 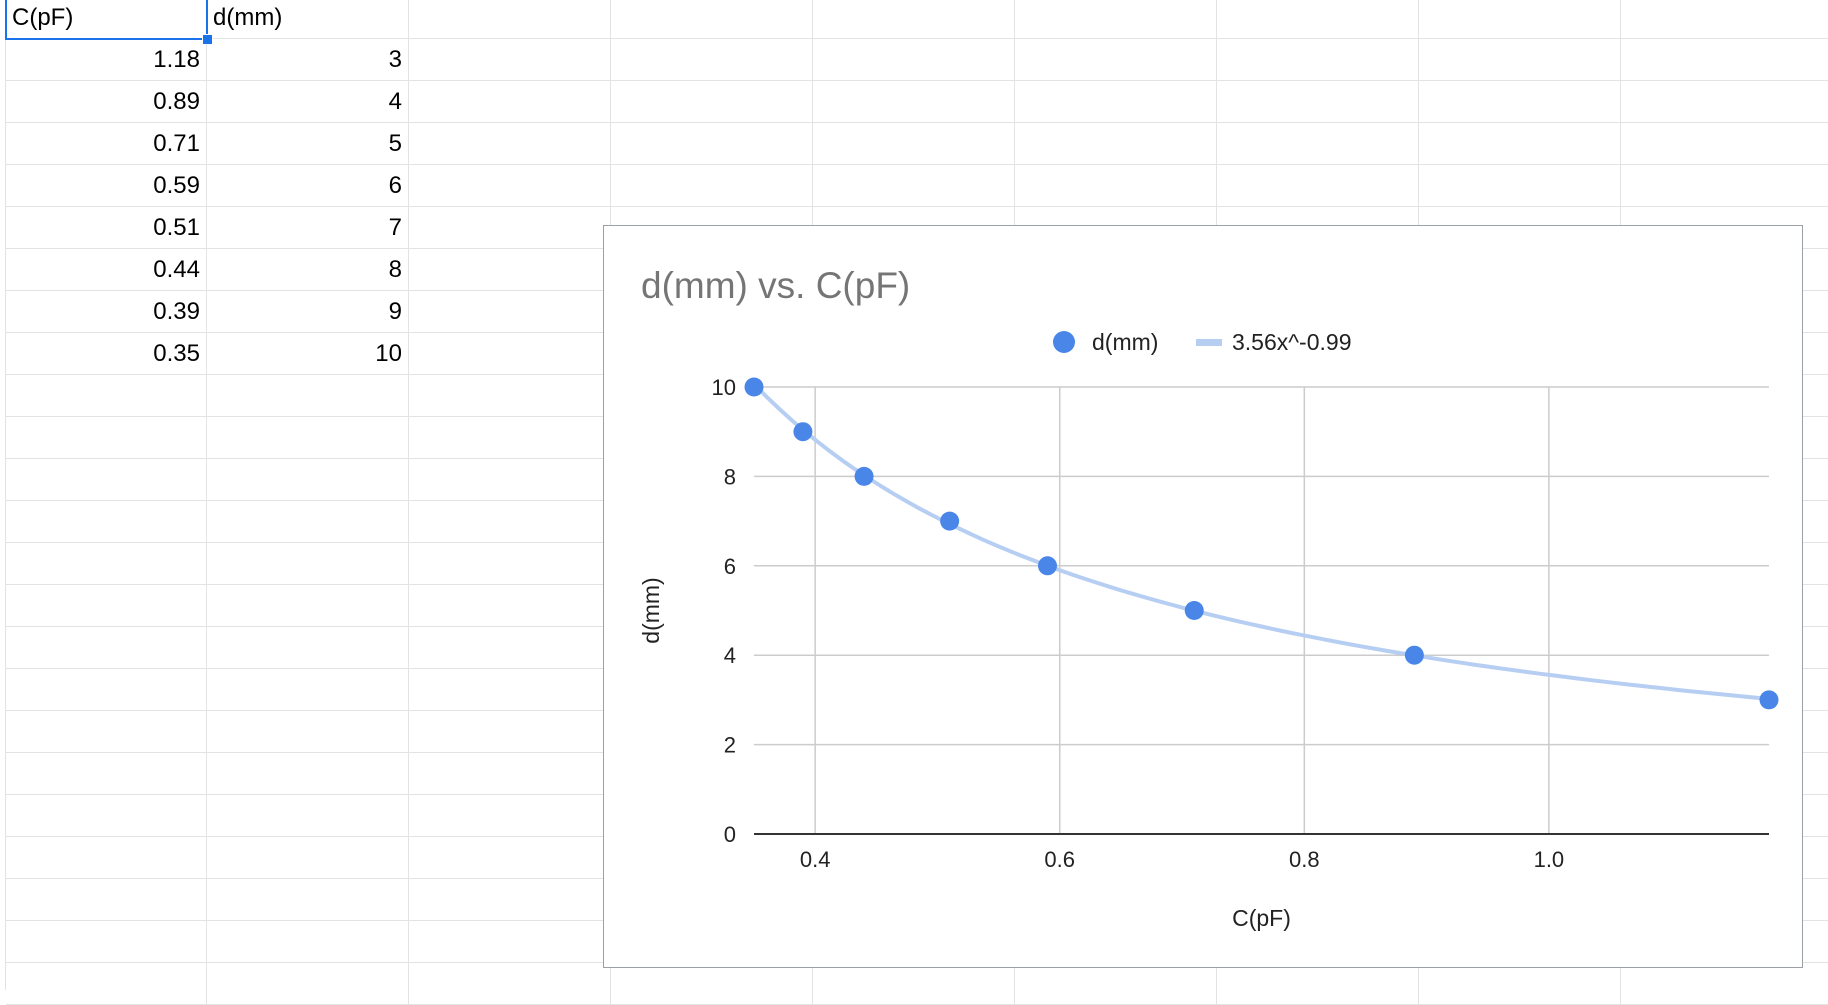 What do you see at coordinates (106, 144) in the screenshot?
I see `table-cell: 0.71` at bounding box center [106, 144].